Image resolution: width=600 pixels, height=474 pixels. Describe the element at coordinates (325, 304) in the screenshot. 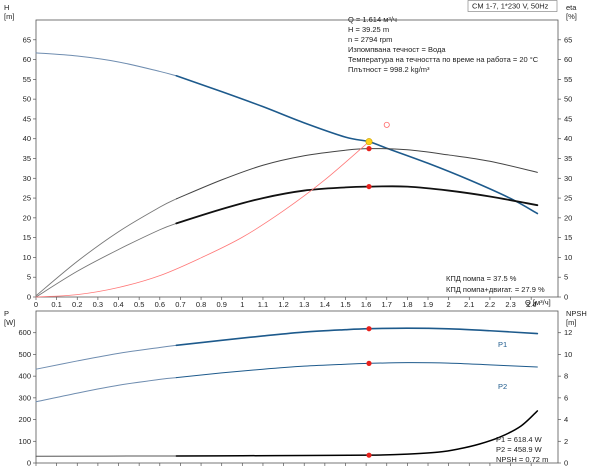

I see `x-tick-label: 1.4` at that location.